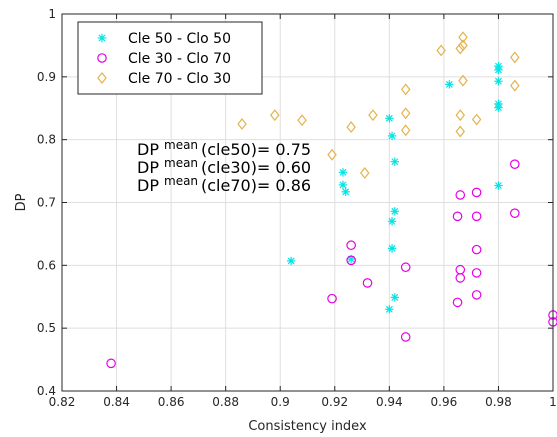  Describe the element at coordinates (498, 402) in the screenshot. I see `x-tick-label: 0.98` at that location.